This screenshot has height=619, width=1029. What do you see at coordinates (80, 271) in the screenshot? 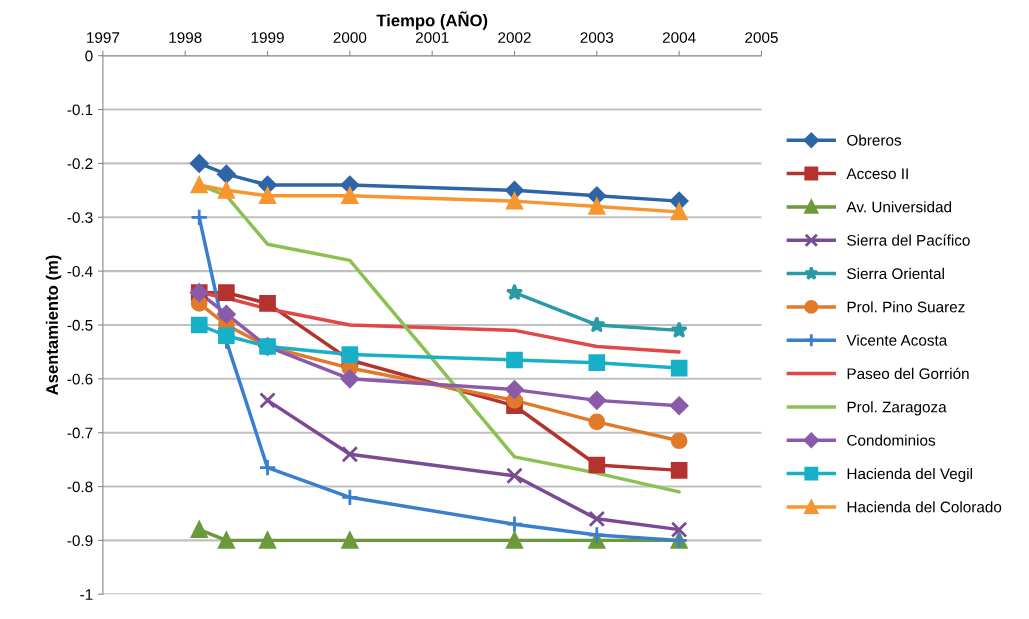
I see `y-tick-label: -0.4` at bounding box center [80, 271].